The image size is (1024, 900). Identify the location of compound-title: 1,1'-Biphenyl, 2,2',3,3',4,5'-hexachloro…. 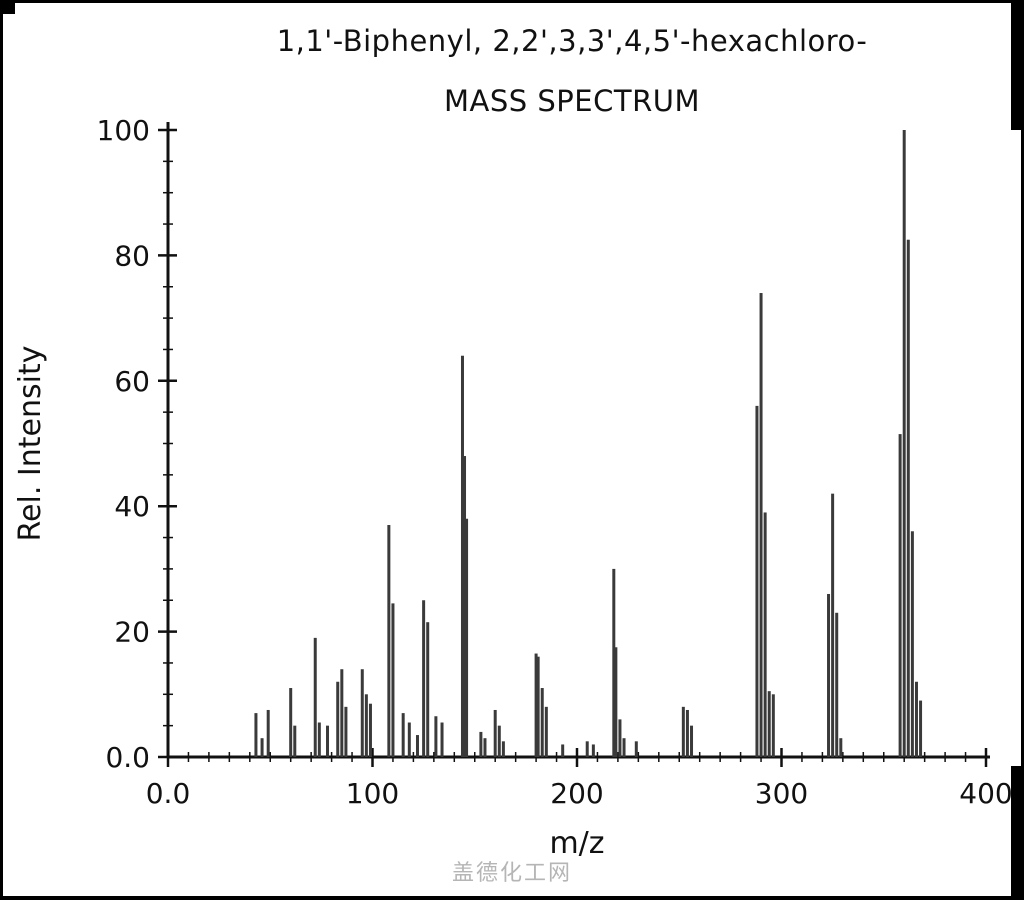
(572, 41).